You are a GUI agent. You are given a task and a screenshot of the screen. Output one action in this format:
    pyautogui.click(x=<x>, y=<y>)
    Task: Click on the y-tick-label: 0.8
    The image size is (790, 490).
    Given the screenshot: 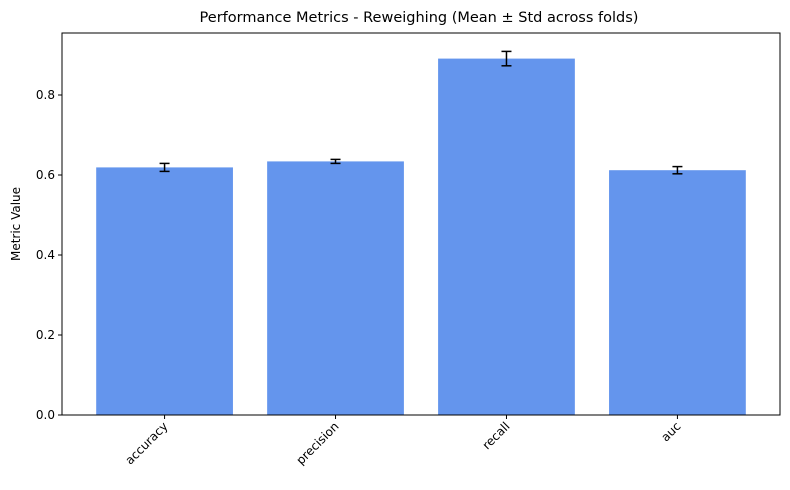 What is the action you would take?
    pyautogui.click(x=45, y=95)
    